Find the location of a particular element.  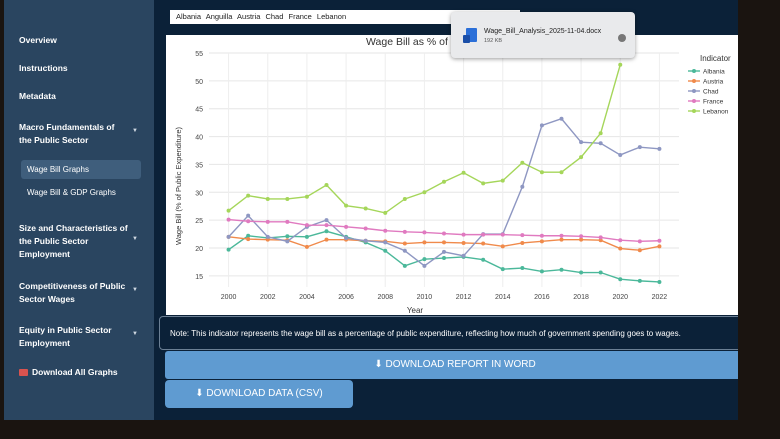

legend-item-france: France is located at coordinates (713, 102).